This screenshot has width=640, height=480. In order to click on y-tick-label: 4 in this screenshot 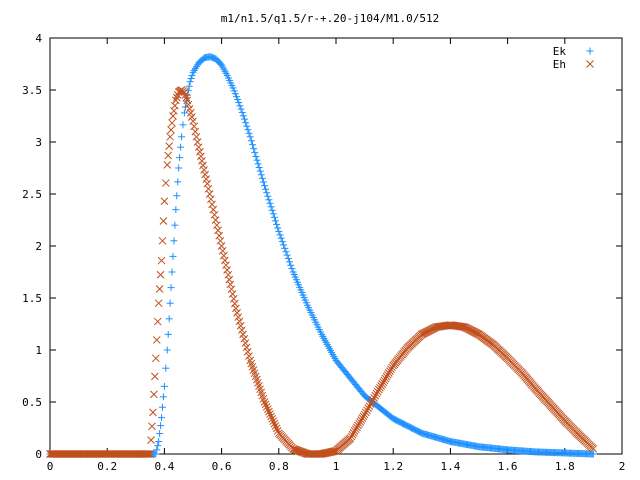, I will do `click(38, 38)`.